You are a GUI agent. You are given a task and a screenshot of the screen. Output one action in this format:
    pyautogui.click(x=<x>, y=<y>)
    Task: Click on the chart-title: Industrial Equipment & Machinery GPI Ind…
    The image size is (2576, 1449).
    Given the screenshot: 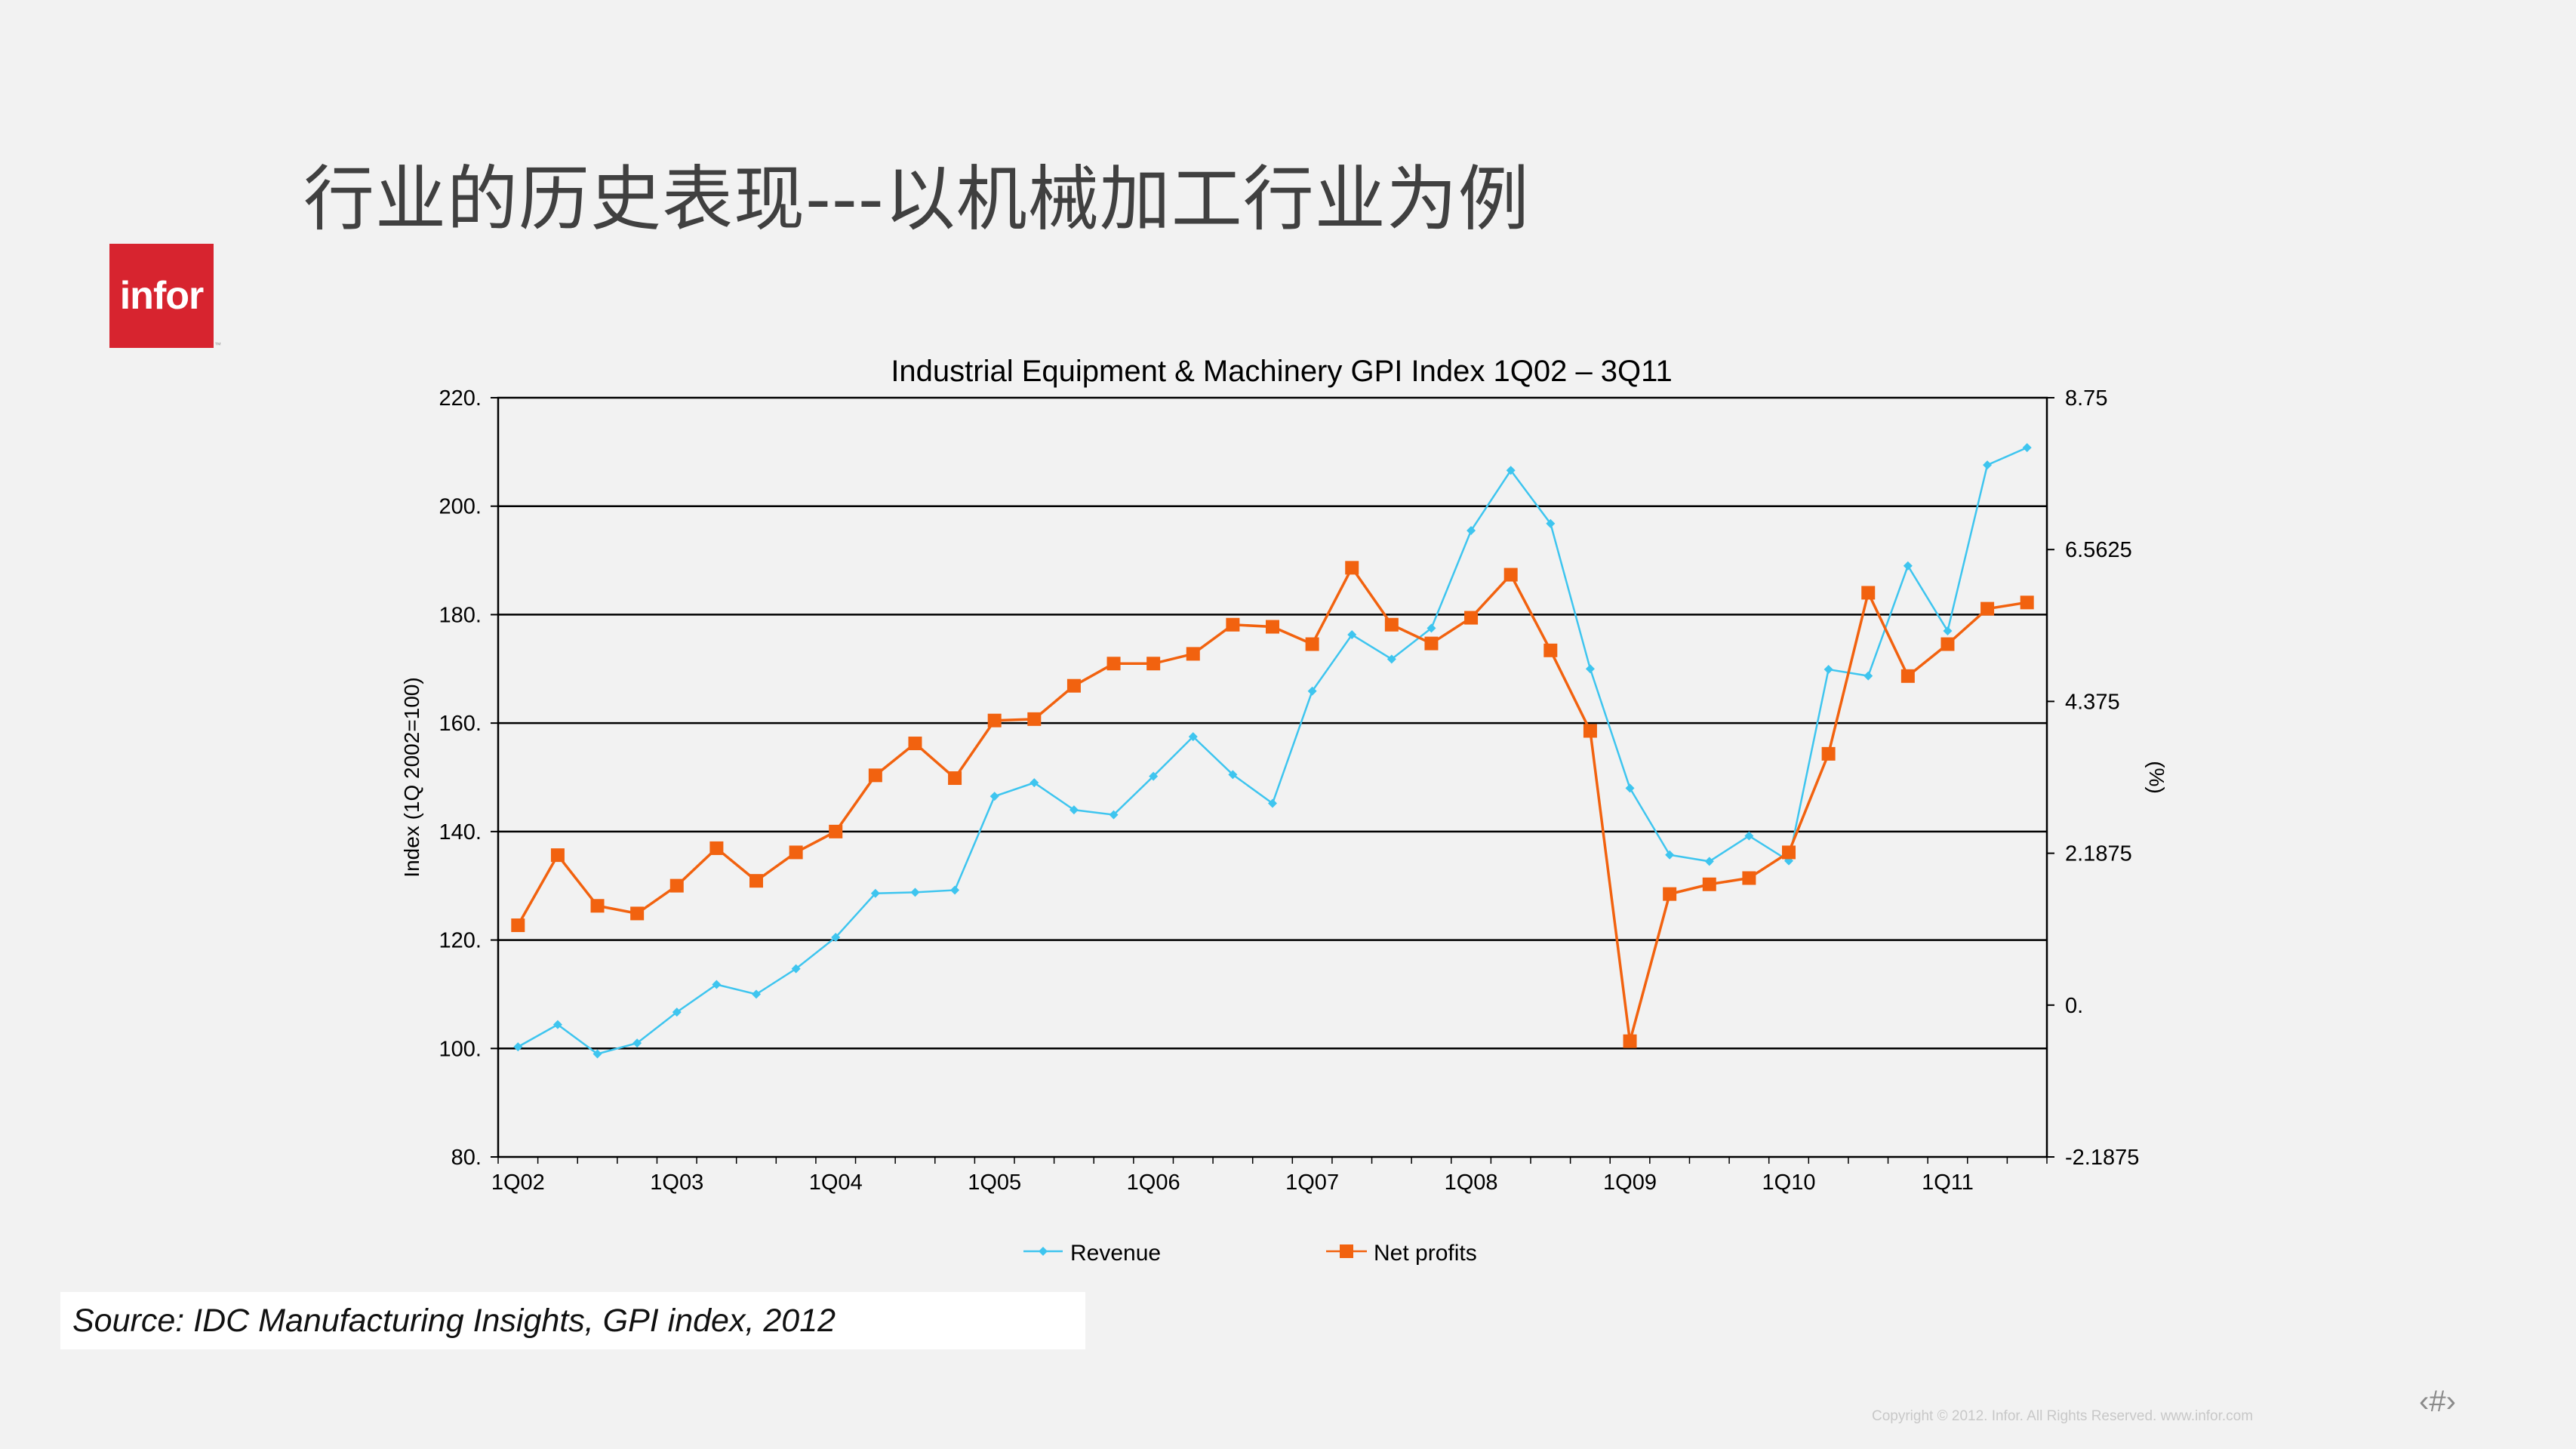 What is the action you would take?
    pyautogui.click(x=1281, y=371)
    